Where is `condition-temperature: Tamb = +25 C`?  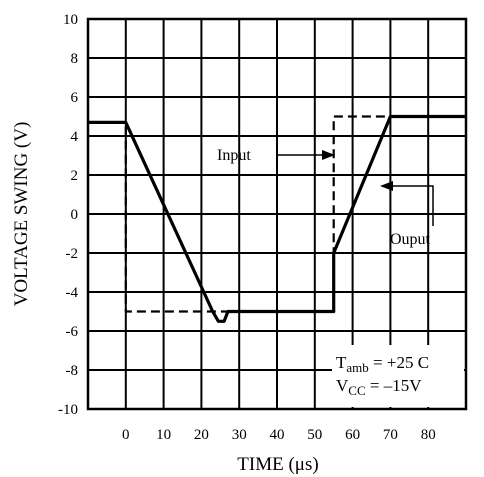 condition-temperature: Tamb = +25 C is located at coordinates (382, 364).